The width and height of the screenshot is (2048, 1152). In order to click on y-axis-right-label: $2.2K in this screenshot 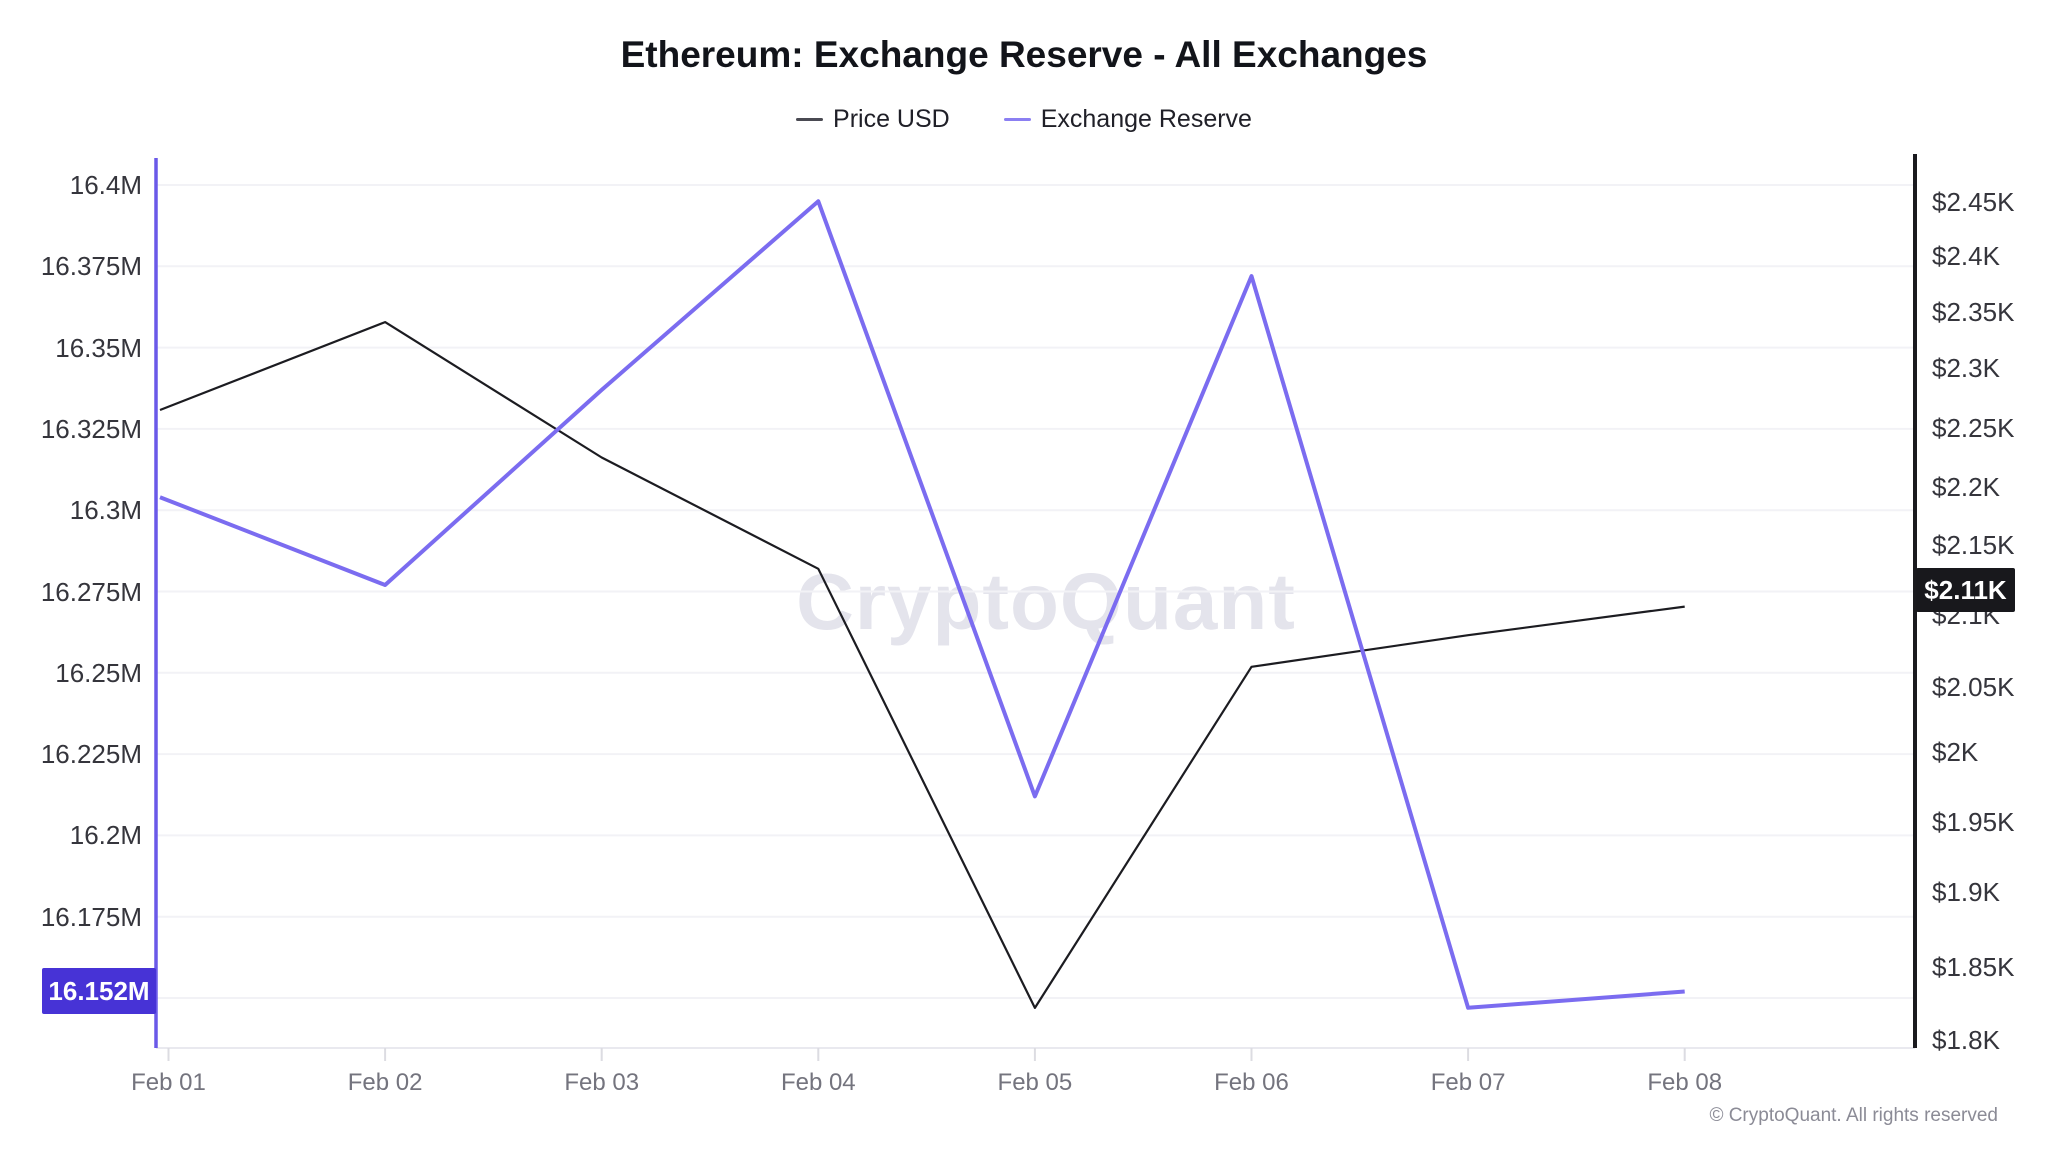, I will do `click(1966, 487)`.